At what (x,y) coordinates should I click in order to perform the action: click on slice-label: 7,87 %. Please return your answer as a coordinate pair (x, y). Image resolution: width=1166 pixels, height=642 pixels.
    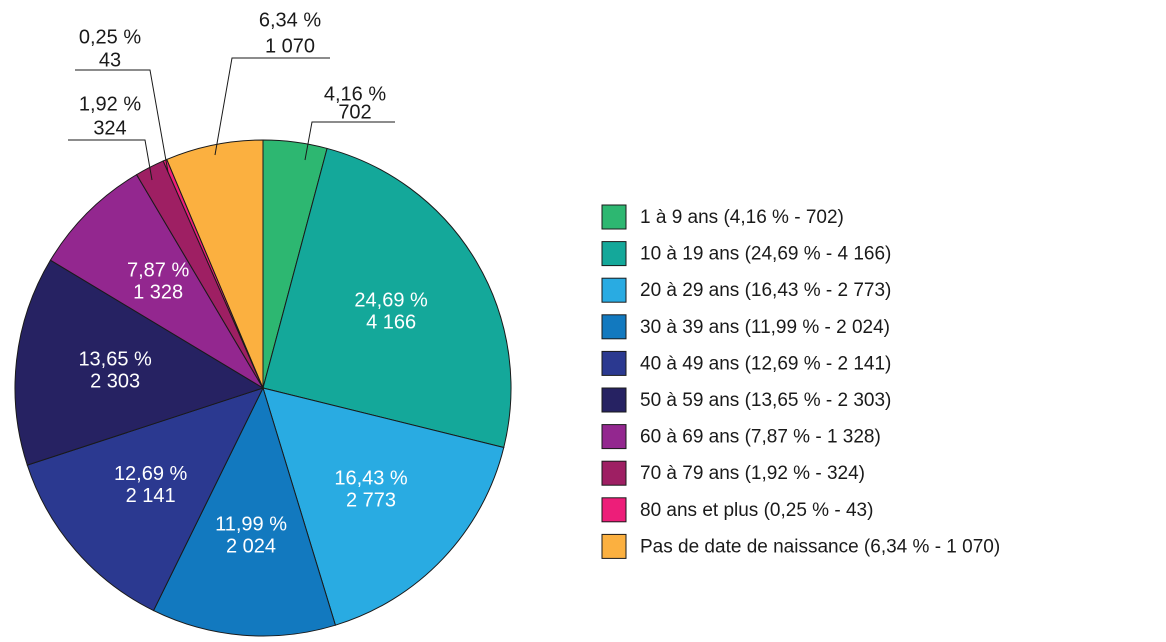
    Looking at the image, I should click on (158, 271).